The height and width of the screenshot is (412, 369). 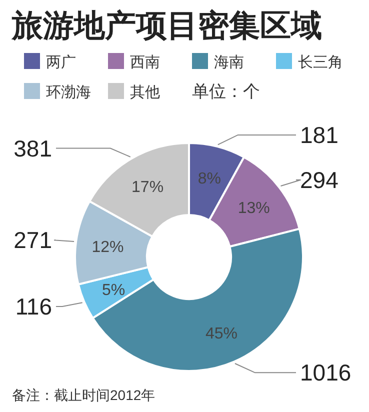 What do you see at coordinates (221, 333) in the screenshot?
I see `text: 45%` at bounding box center [221, 333].